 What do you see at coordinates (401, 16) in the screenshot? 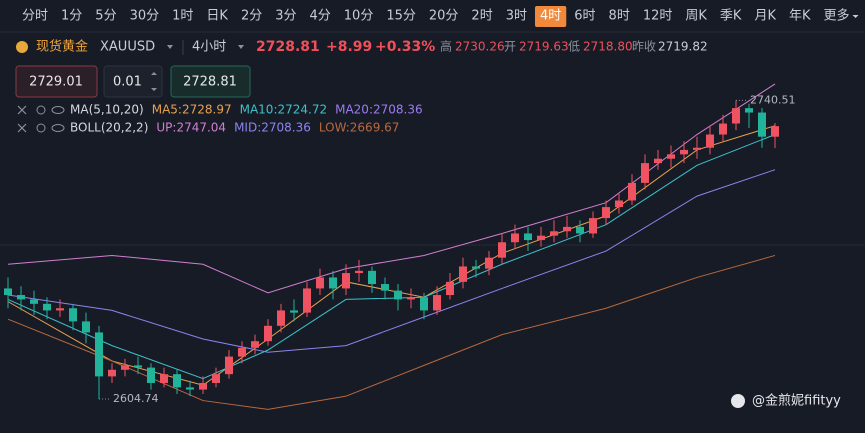
I see `timeframe: 15分` at bounding box center [401, 16].